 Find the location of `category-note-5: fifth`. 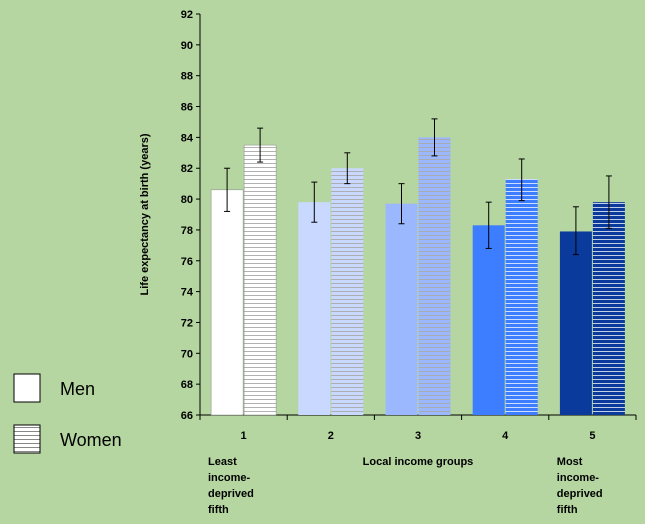

category-note-5: fifth is located at coordinates (567, 510).